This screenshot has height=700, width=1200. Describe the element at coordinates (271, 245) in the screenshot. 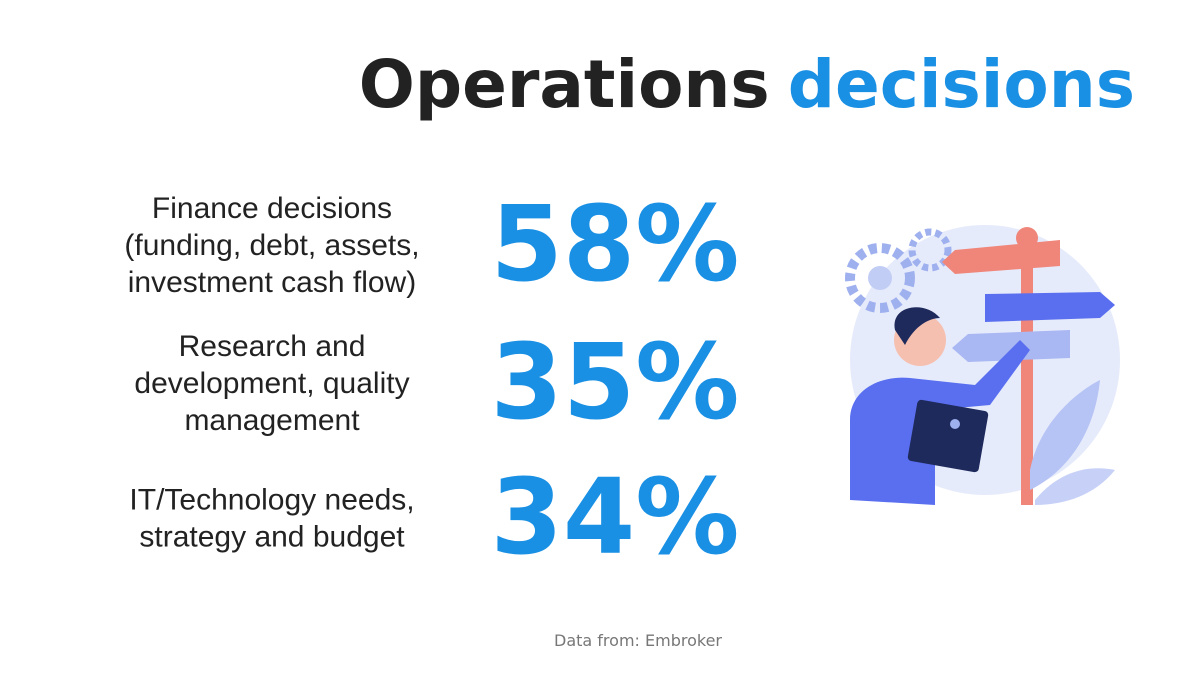

I see `stat-label: (funding, debt, assets,` at that location.